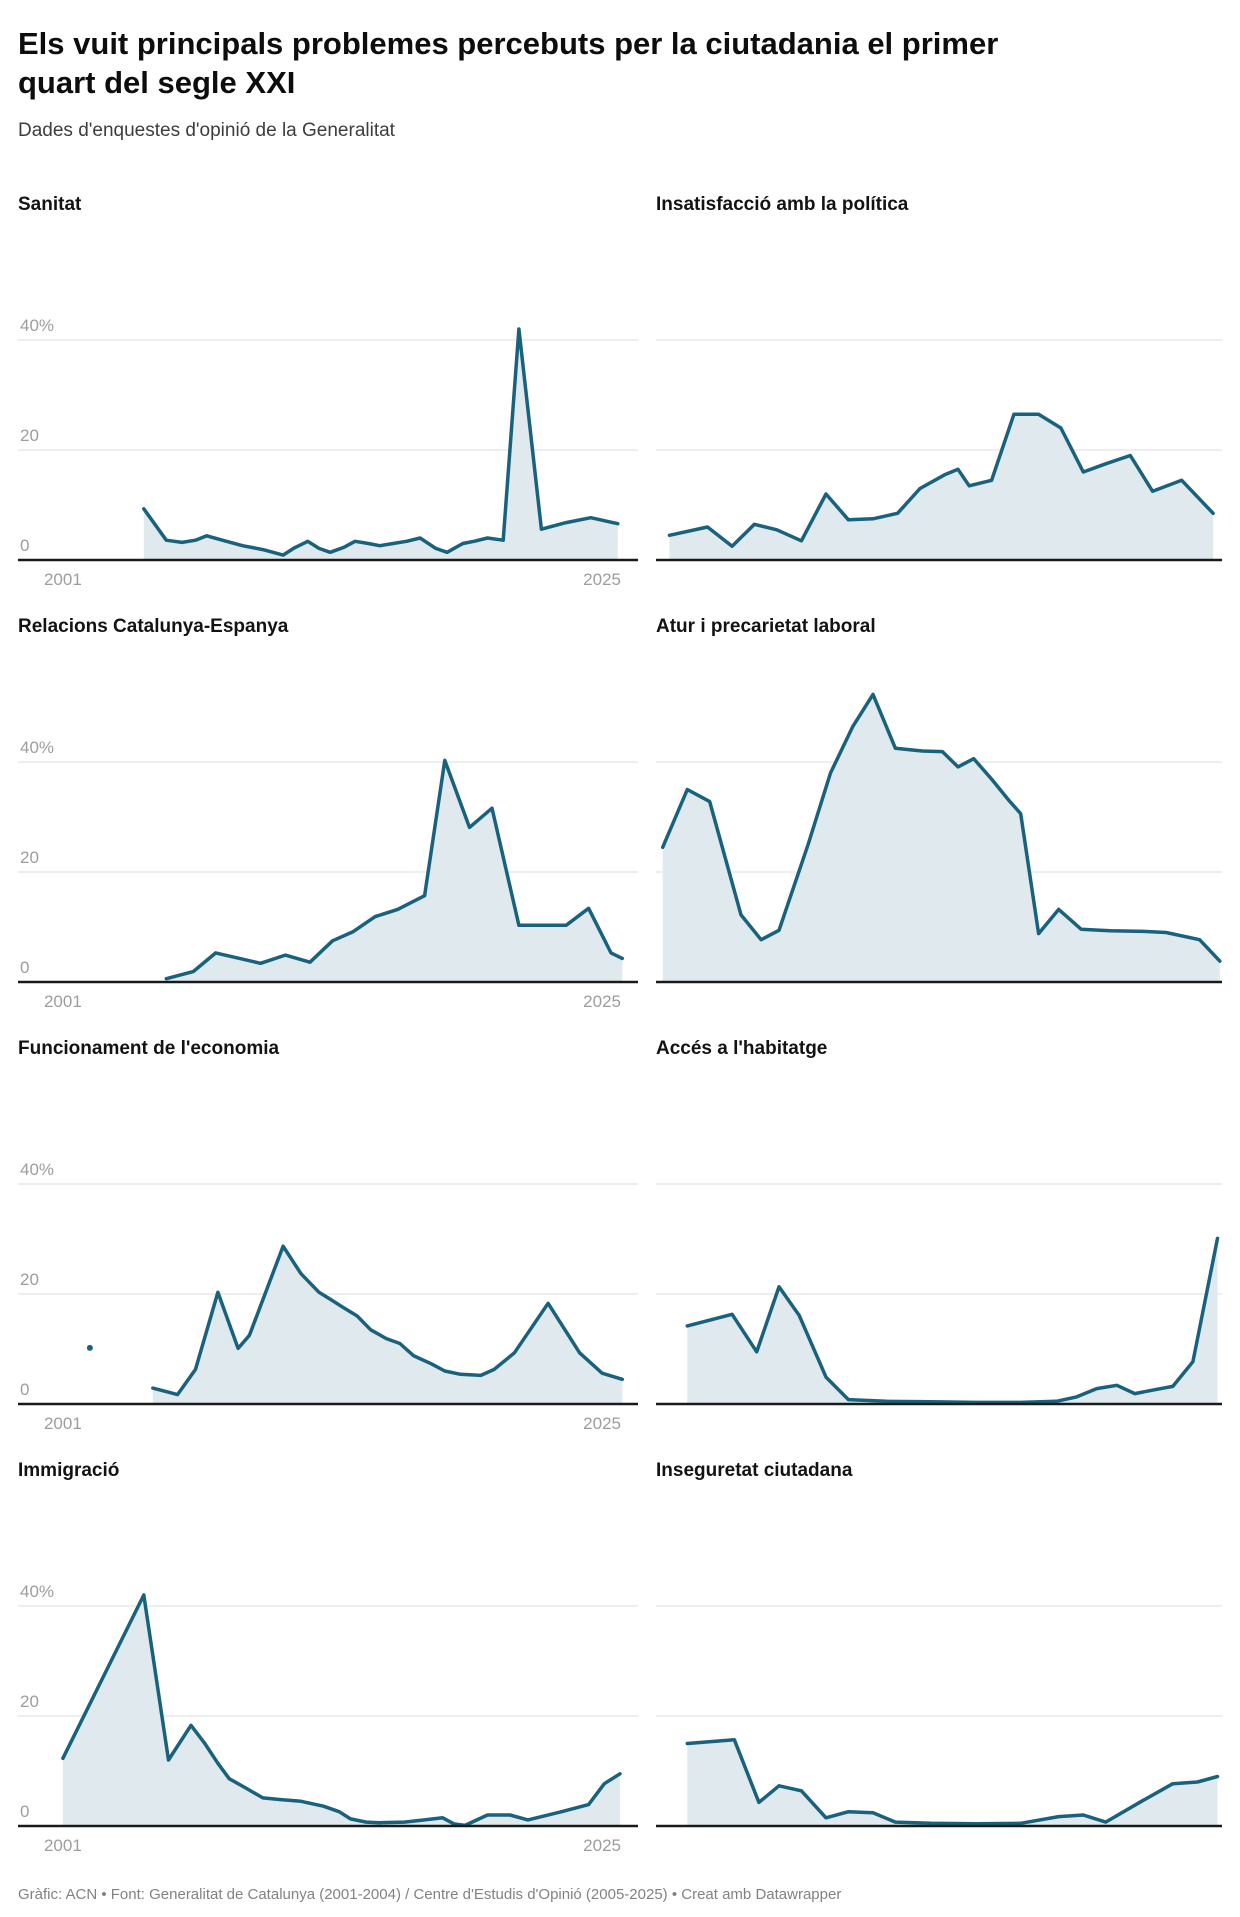 The width and height of the screenshot is (1240, 1917). I want to click on chart-title: Insatisfacció amb la política, so click(782, 205).